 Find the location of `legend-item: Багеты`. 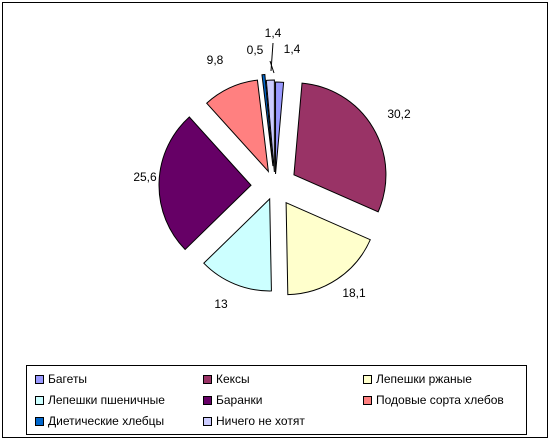

legend-item: Багеты is located at coordinates (61, 379).